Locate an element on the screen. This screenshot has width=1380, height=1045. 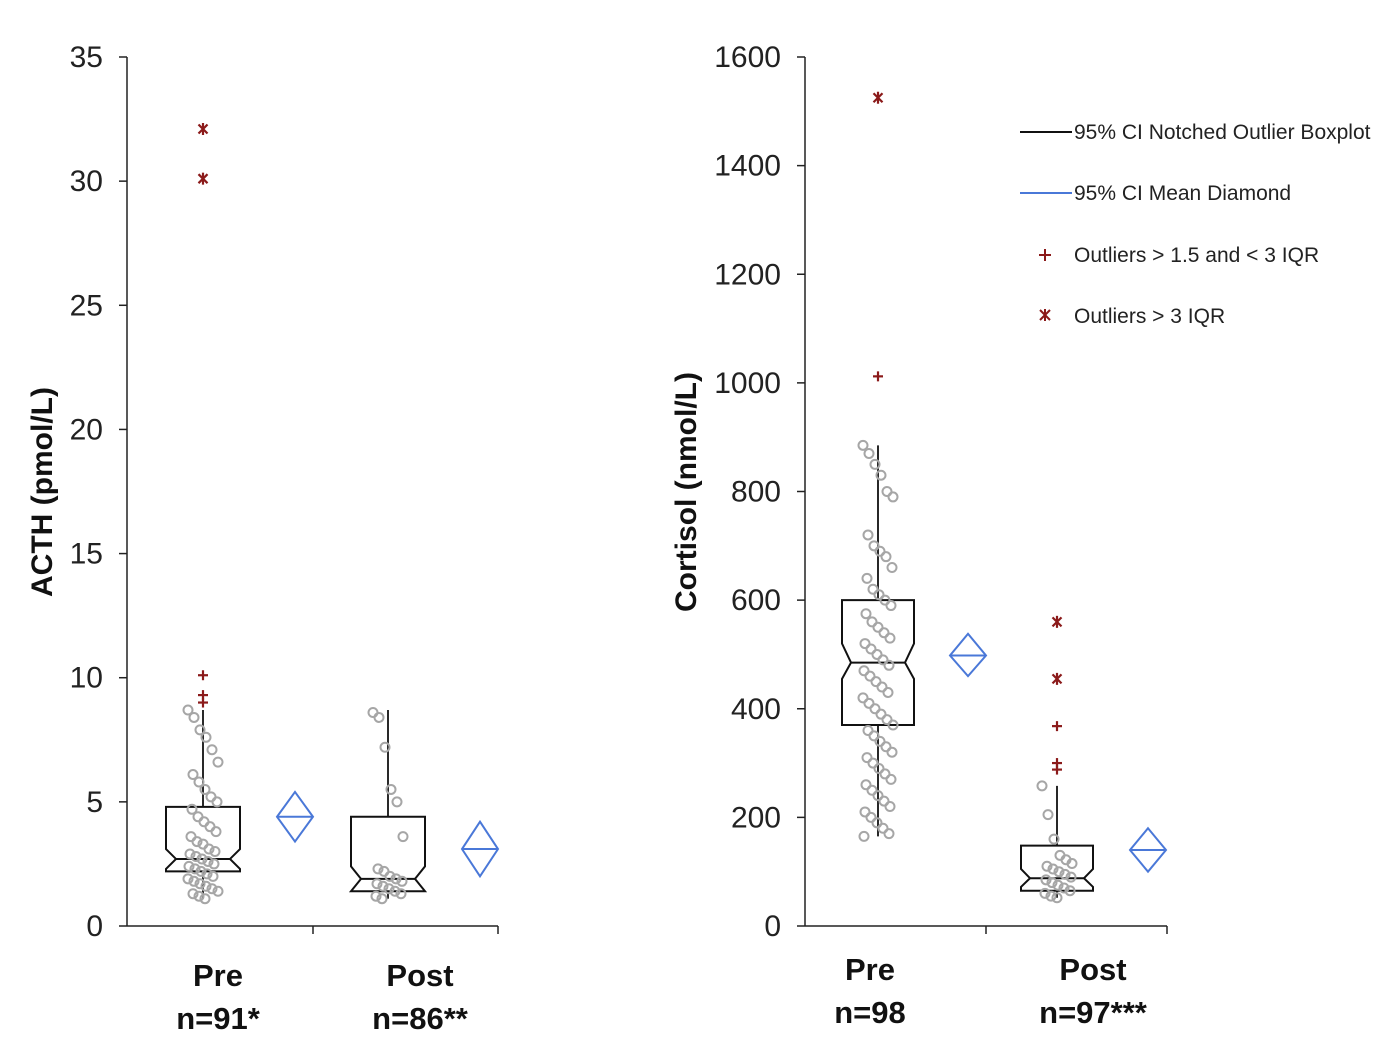
acth-y-tick-label-15: 15 is located at coordinates (86, 554).